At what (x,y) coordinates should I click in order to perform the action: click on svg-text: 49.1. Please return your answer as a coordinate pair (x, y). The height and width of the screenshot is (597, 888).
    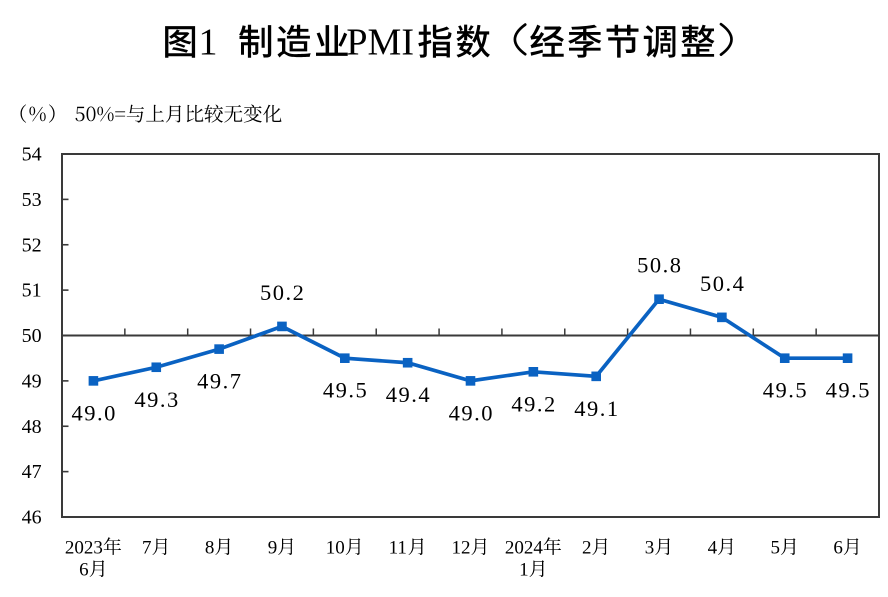
    Looking at the image, I should click on (596, 408).